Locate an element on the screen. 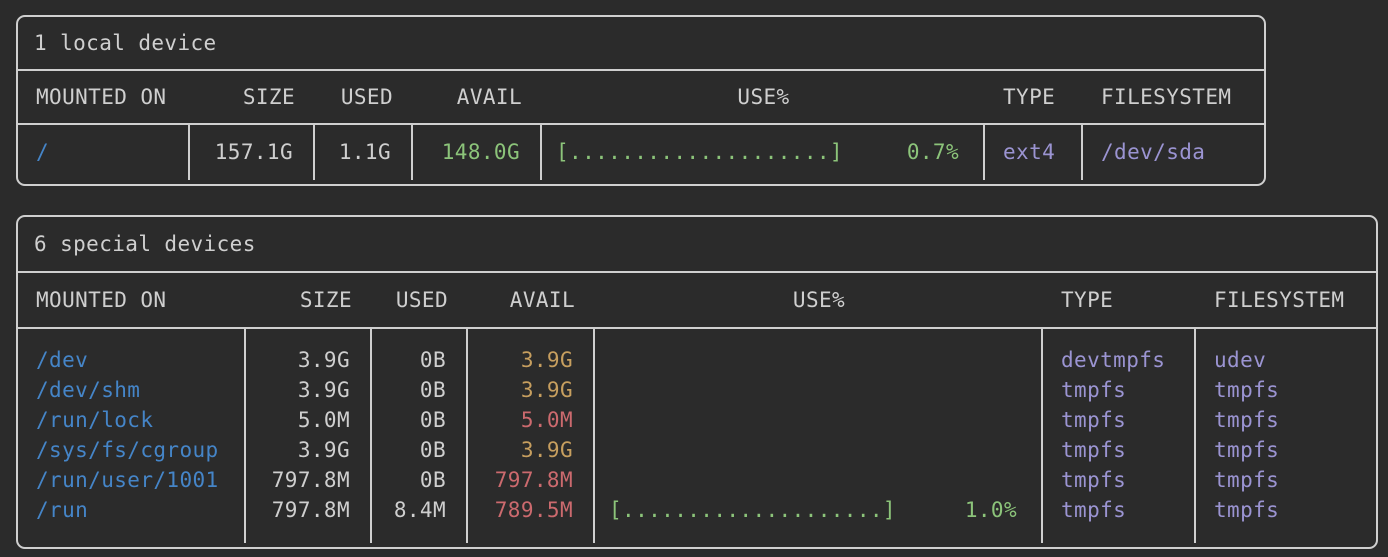 This screenshot has height=557, width=1388. use-pct-column: [....................] 1.0% is located at coordinates (819, 436).